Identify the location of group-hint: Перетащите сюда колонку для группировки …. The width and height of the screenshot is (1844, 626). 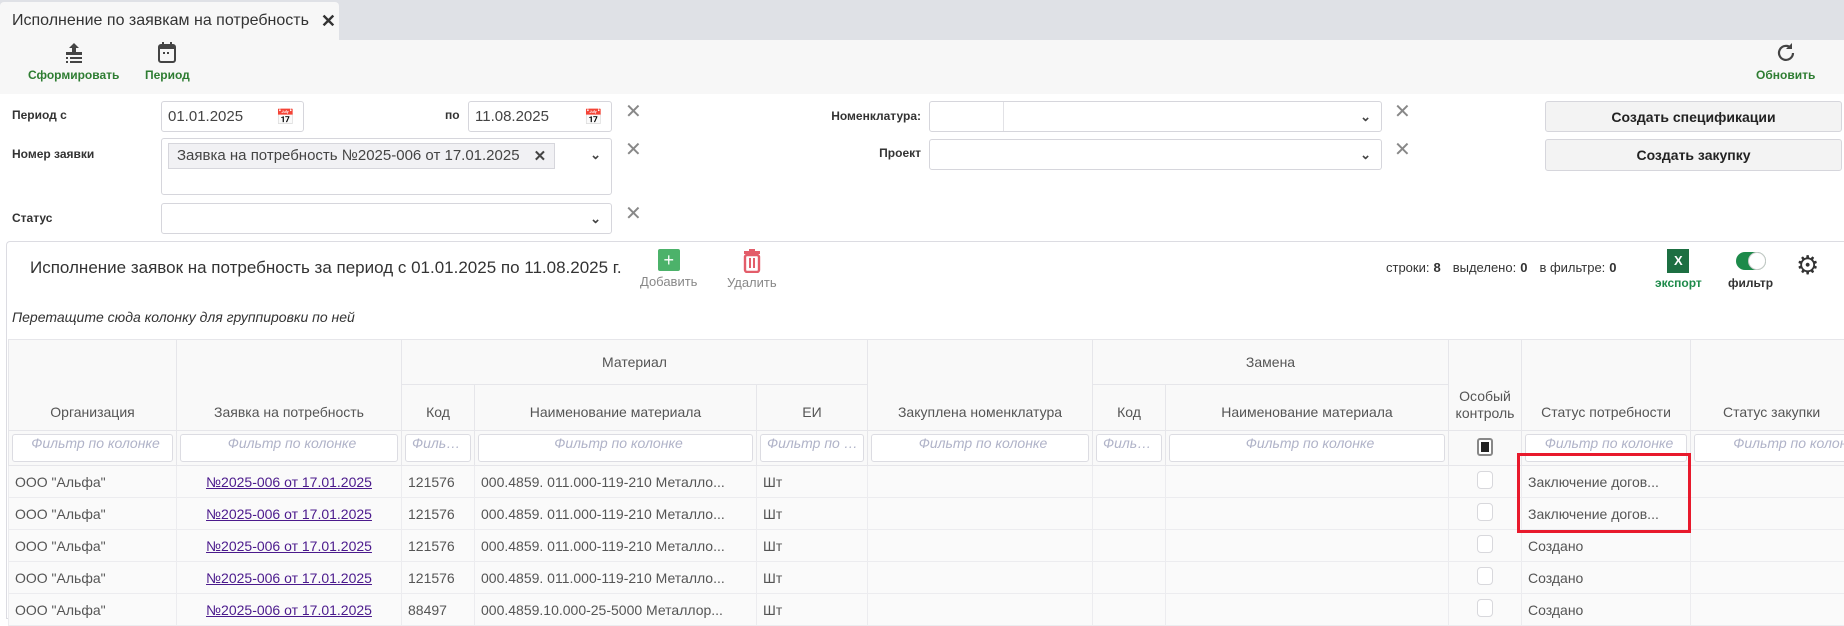
(183, 317).